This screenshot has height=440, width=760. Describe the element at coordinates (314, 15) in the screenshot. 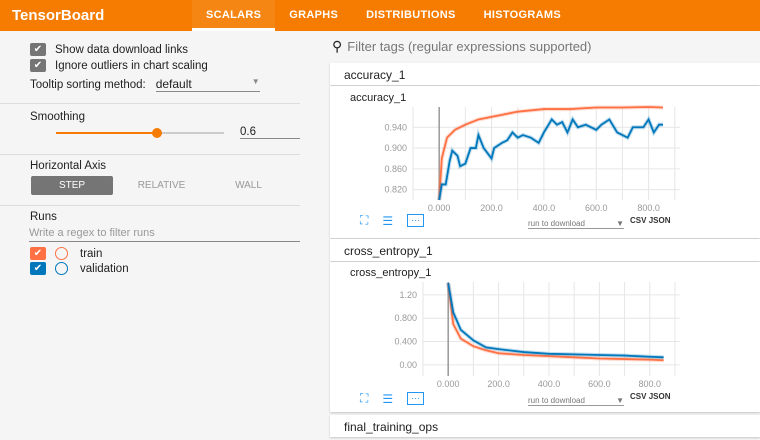

I see `tab-graphs: GRAPHS` at that location.